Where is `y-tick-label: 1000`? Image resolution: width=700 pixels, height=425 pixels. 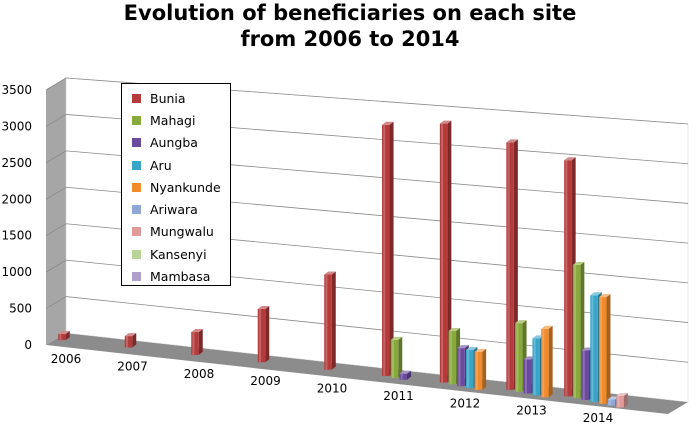 y-tick-label: 1000 is located at coordinates (16, 272).